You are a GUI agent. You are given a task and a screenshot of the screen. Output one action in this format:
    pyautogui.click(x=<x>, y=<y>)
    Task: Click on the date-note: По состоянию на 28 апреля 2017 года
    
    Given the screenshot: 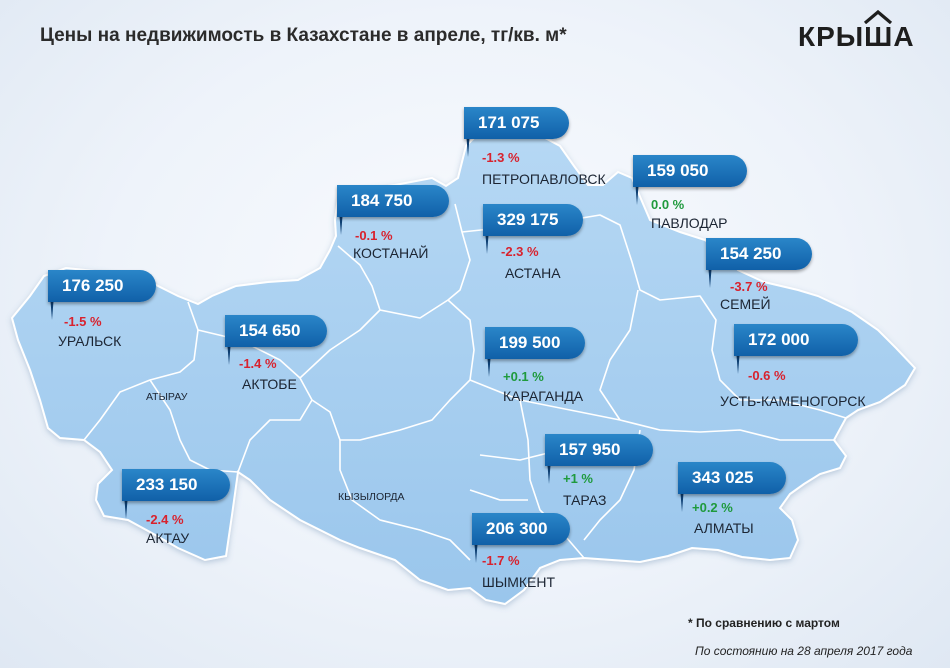 What is the action you would take?
    pyautogui.click(x=804, y=651)
    